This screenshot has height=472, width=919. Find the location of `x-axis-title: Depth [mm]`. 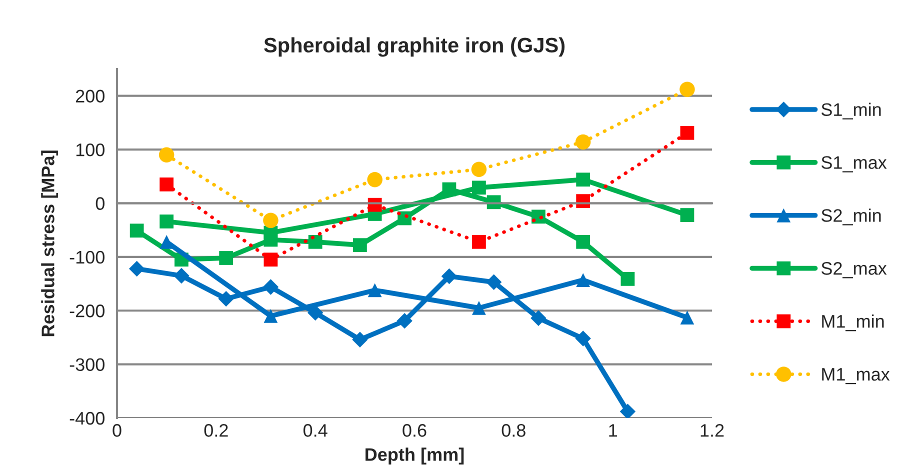

x-axis-title: Depth [mm] is located at coordinates (415, 456).